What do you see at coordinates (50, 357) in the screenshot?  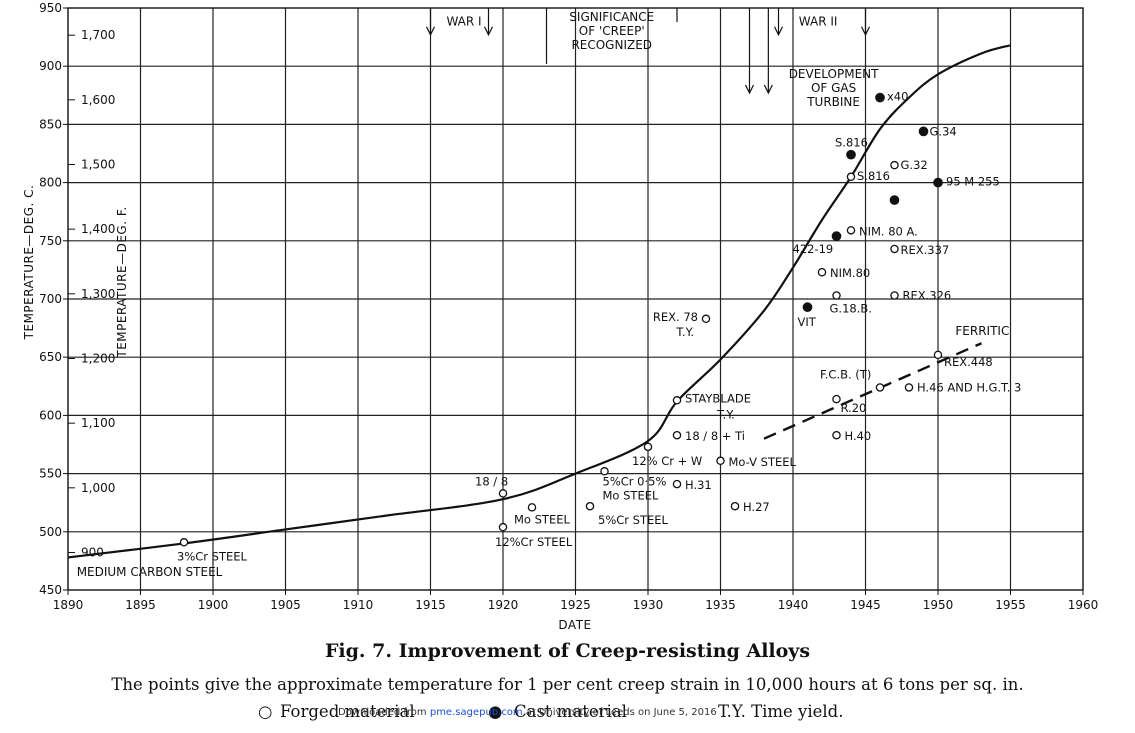 I see `y-tick-label: 650` at bounding box center [50, 357].